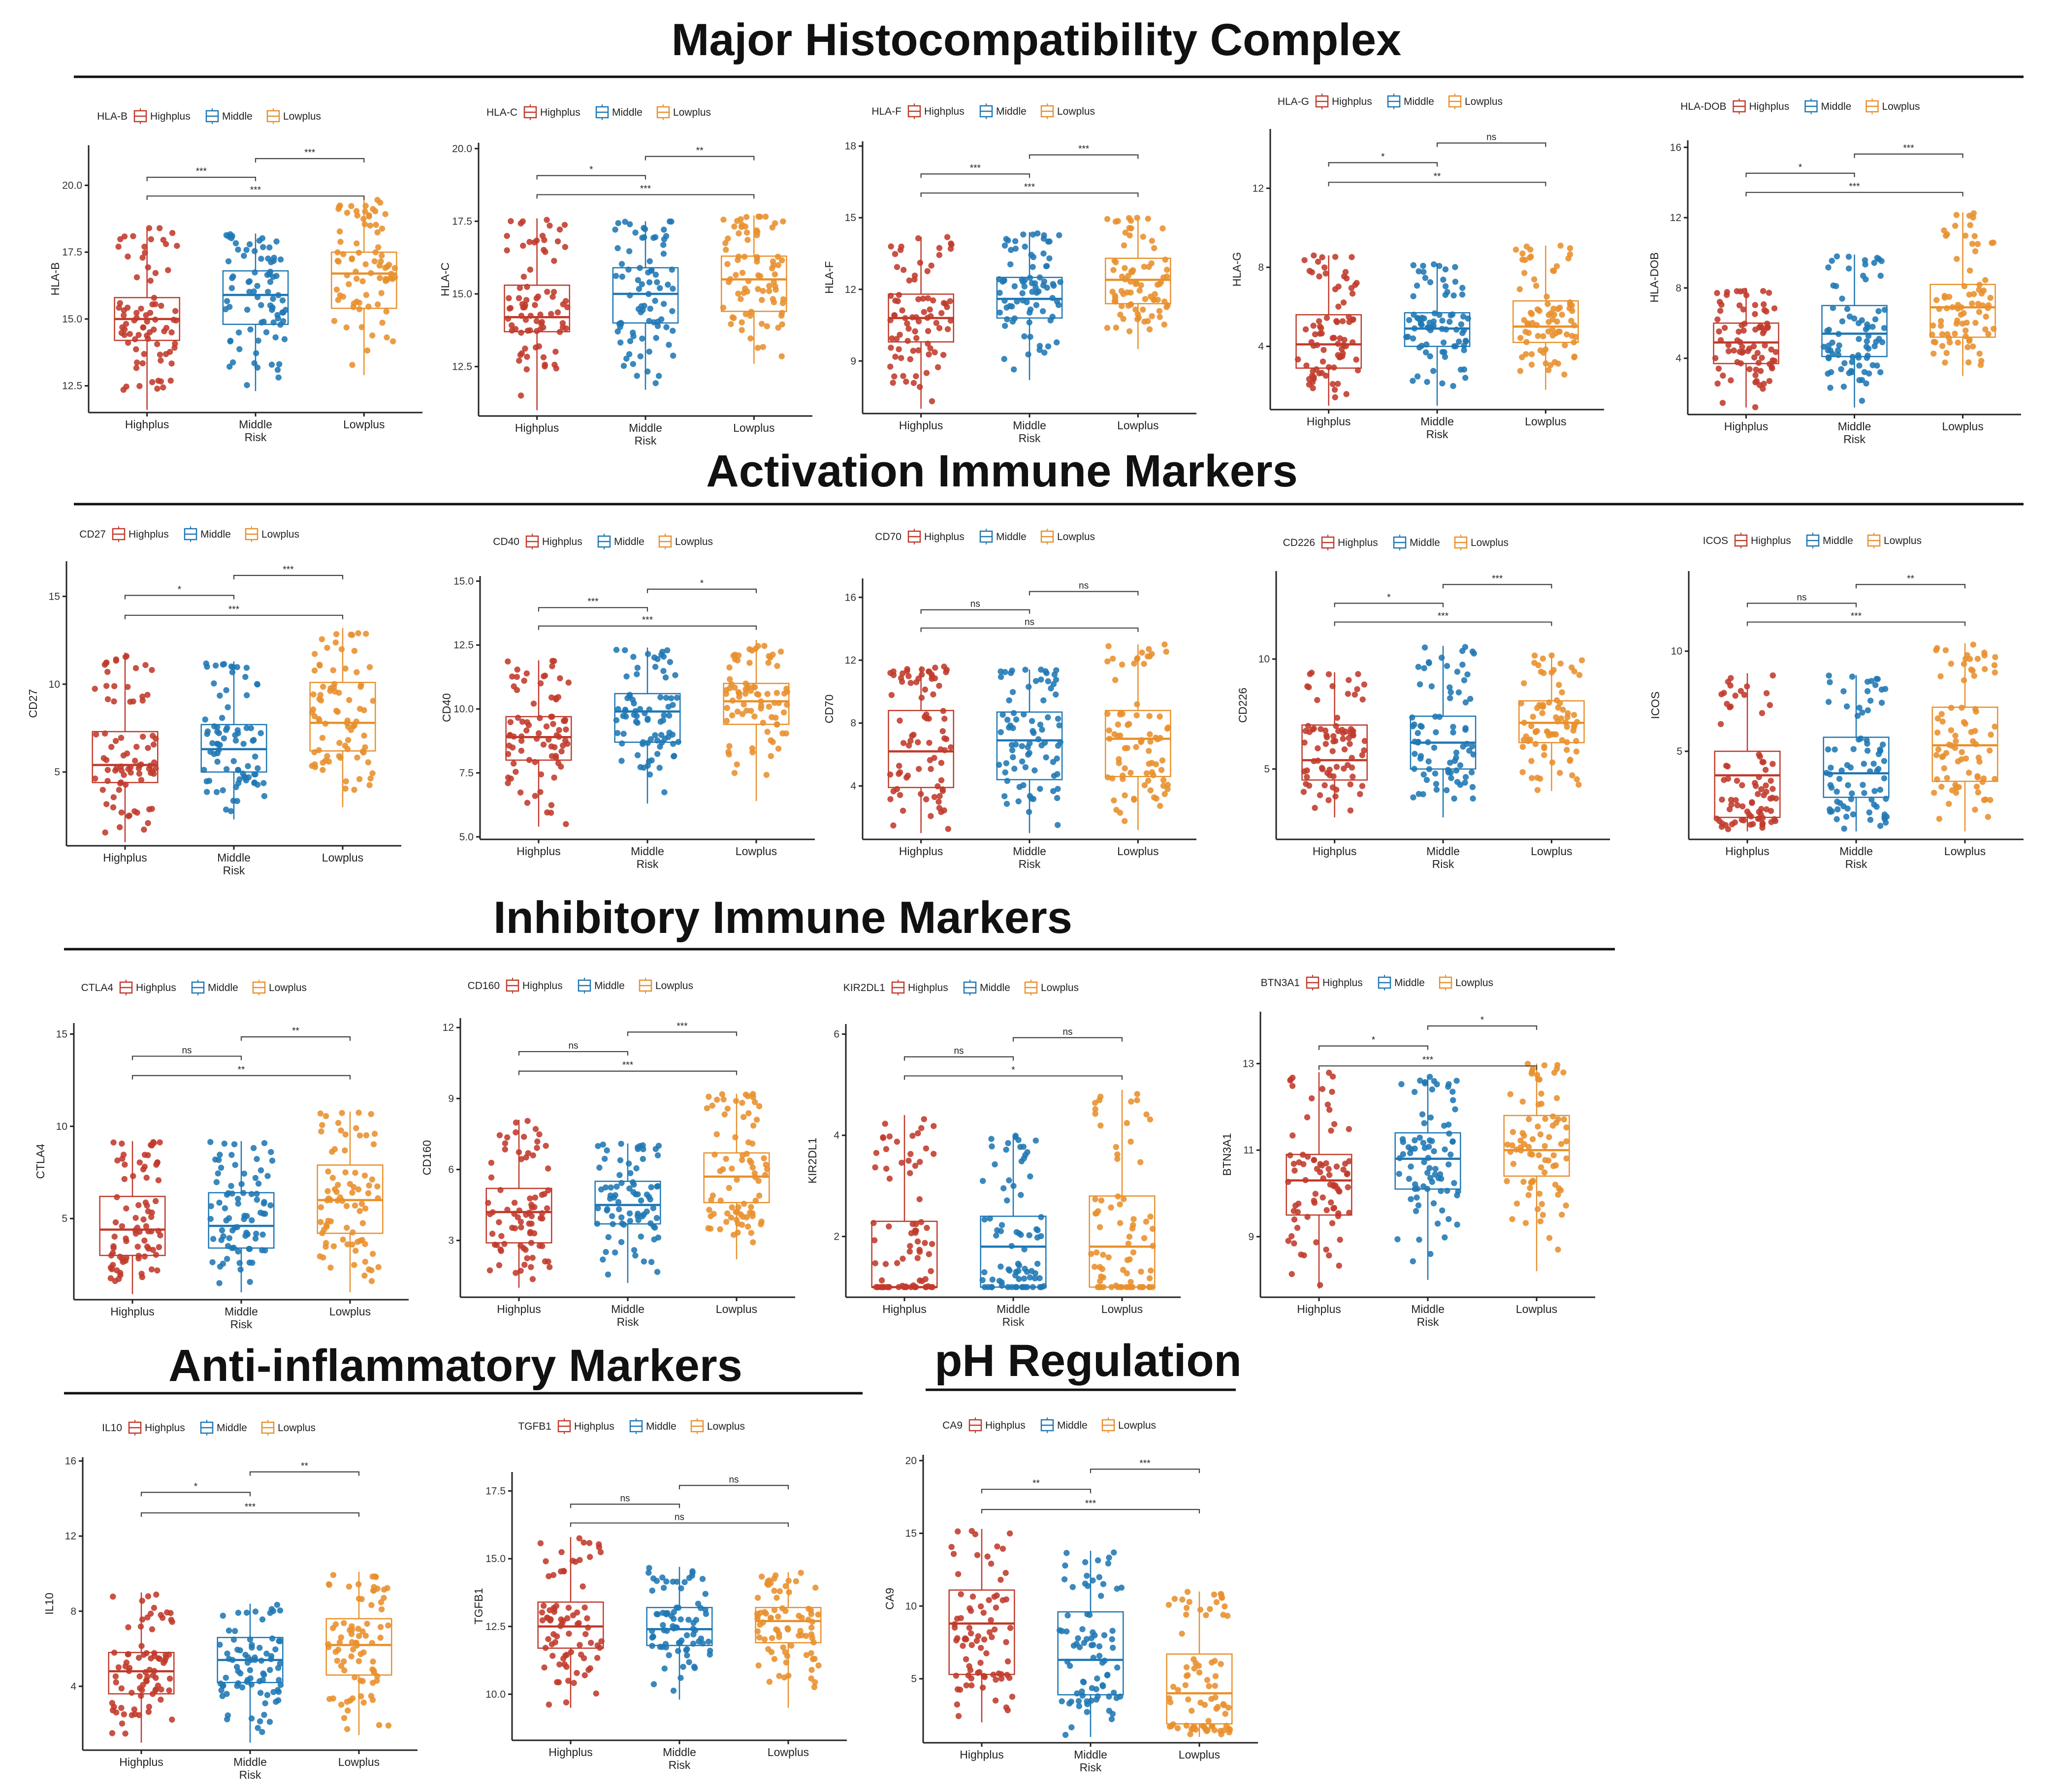 This screenshot has height=1792, width=2059. What do you see at coordinates (1030, 864) in the screenshot?
I see `x-axis-title: Risk` at bounding box center [1030, 864].